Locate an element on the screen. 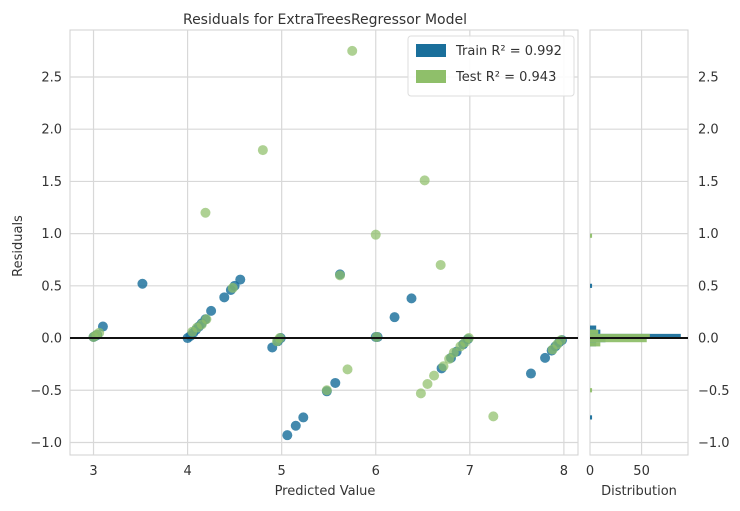 The image size is (740, 511). right-y-tick-label: 2.5 is located at coordinates (708, 77).